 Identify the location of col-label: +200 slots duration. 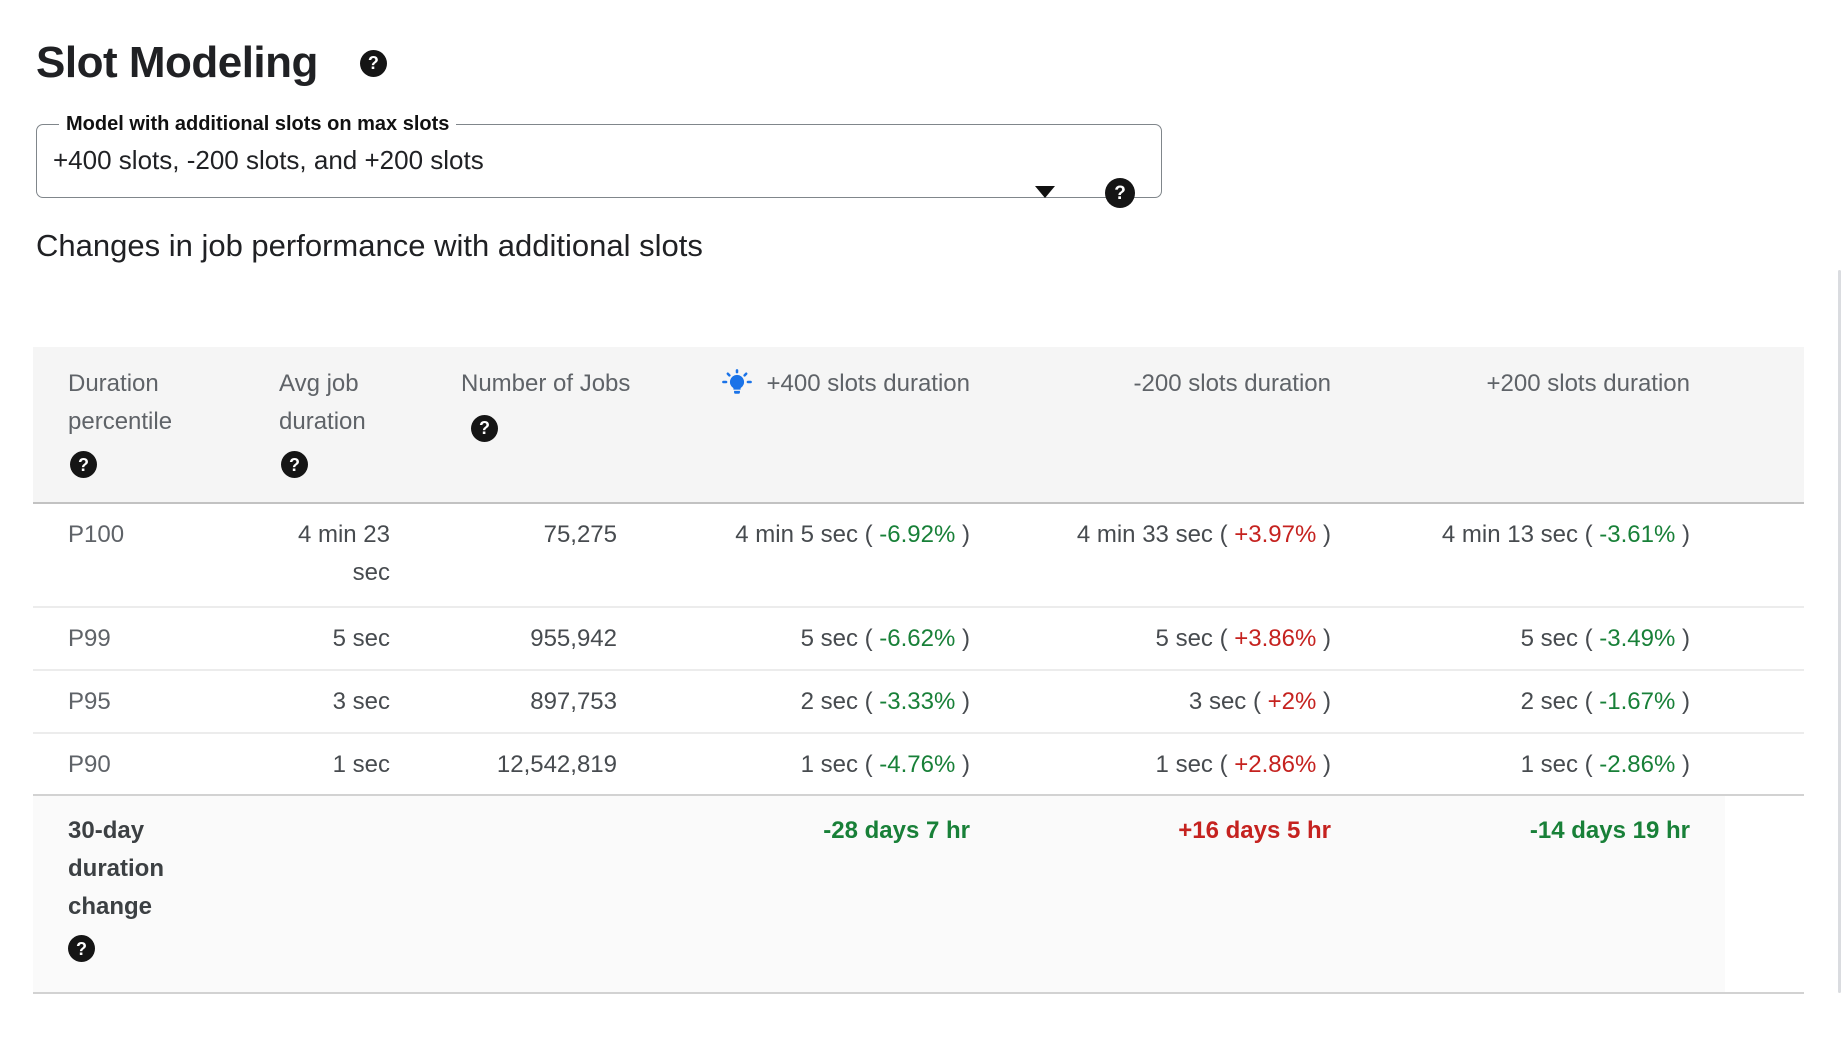
(1588, 383).